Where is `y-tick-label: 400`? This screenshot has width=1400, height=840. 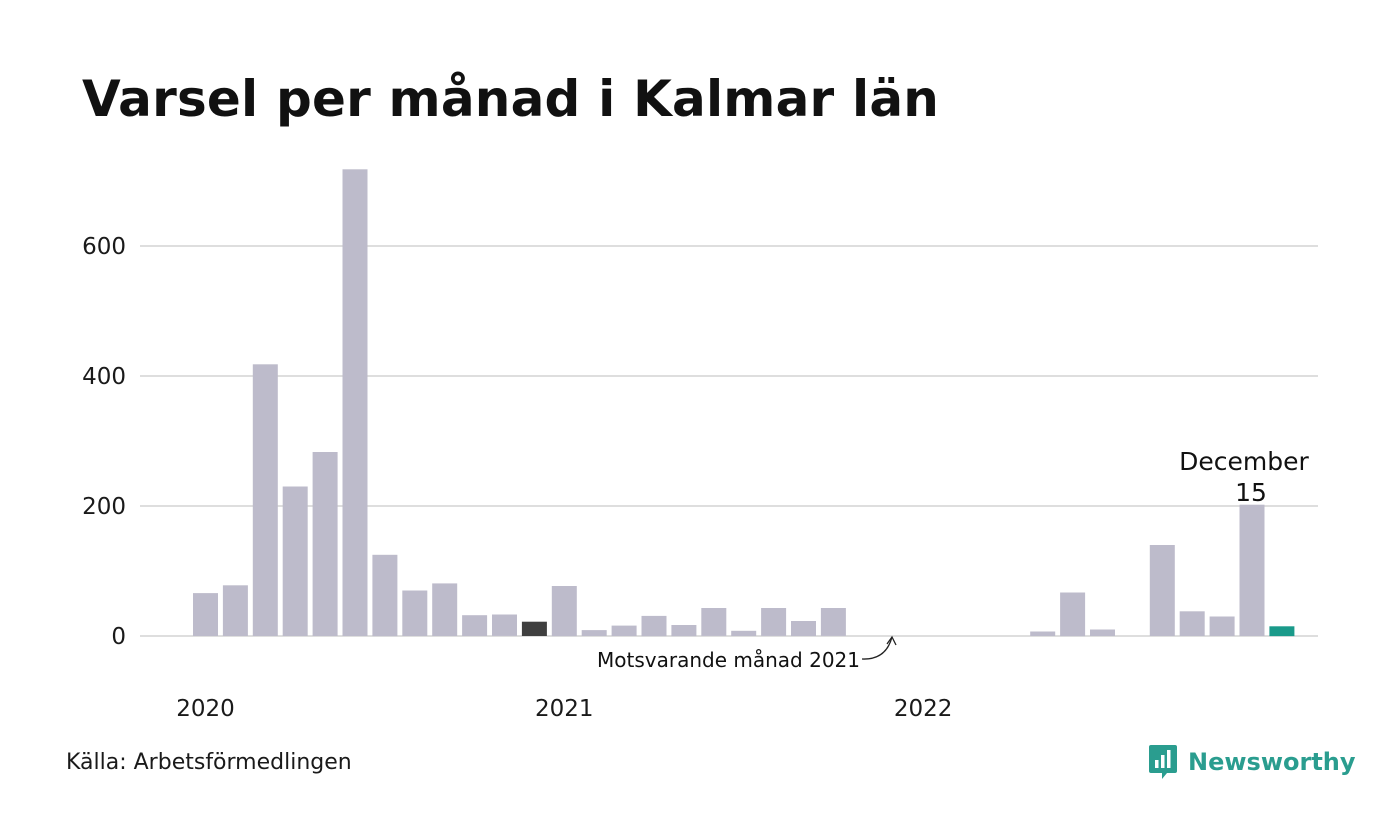
y-tick-label: 400 is located at coordinates (104, 377).